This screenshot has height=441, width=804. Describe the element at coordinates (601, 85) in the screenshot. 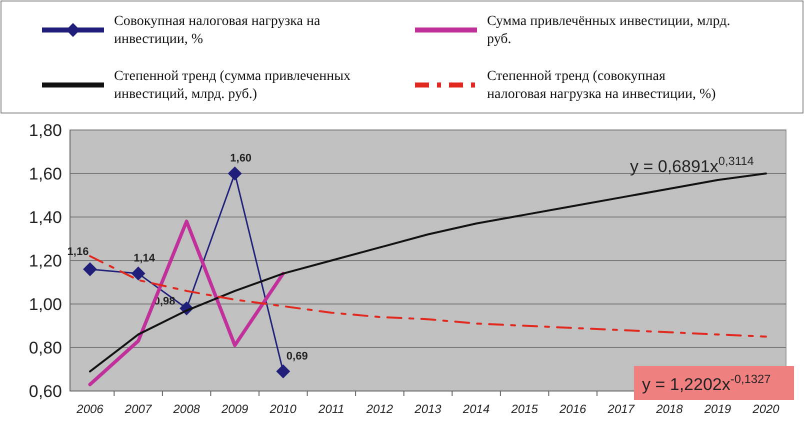

I see `legend-label: Степенной тренд (совокупная налоговая нагрузка на инвестиции, %)` at that location.